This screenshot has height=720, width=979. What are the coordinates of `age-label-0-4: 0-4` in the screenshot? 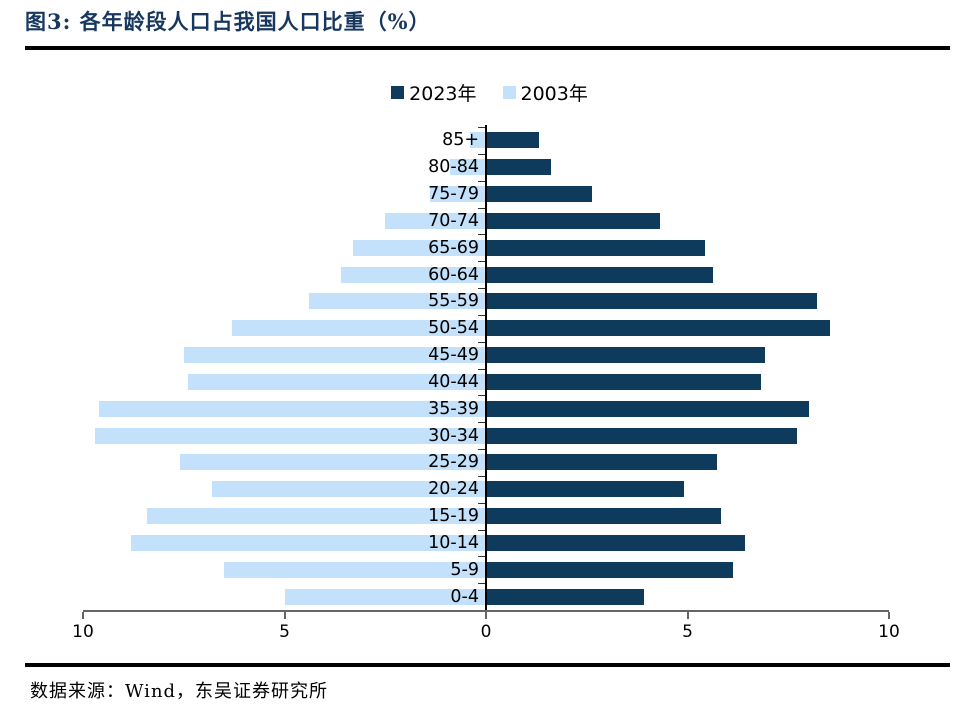 It's located at (464, 596).